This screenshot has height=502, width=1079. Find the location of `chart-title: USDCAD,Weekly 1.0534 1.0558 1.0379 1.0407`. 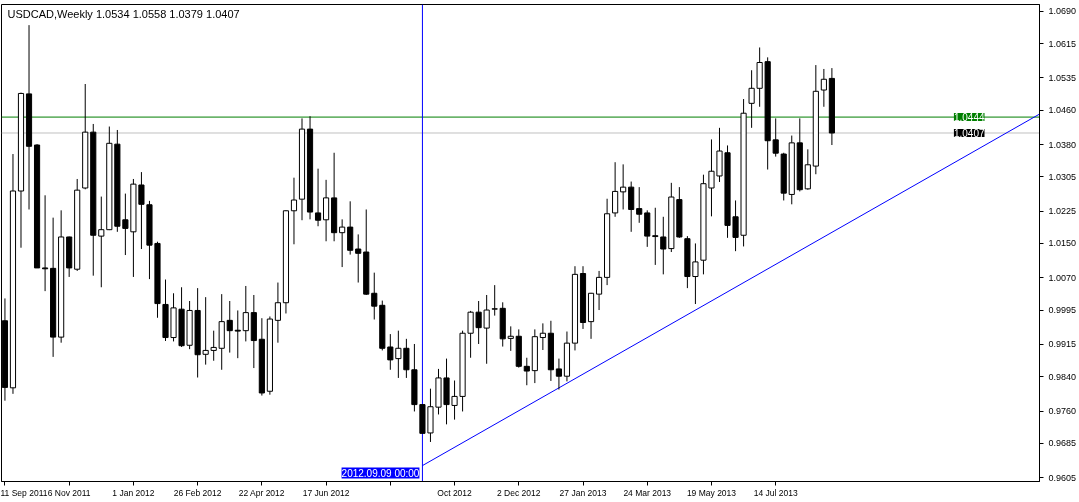

chart-title: USDCAD,Weekly 1.0534 1.0558 1.0379 1.0407 is located at coordinates (123, 13).